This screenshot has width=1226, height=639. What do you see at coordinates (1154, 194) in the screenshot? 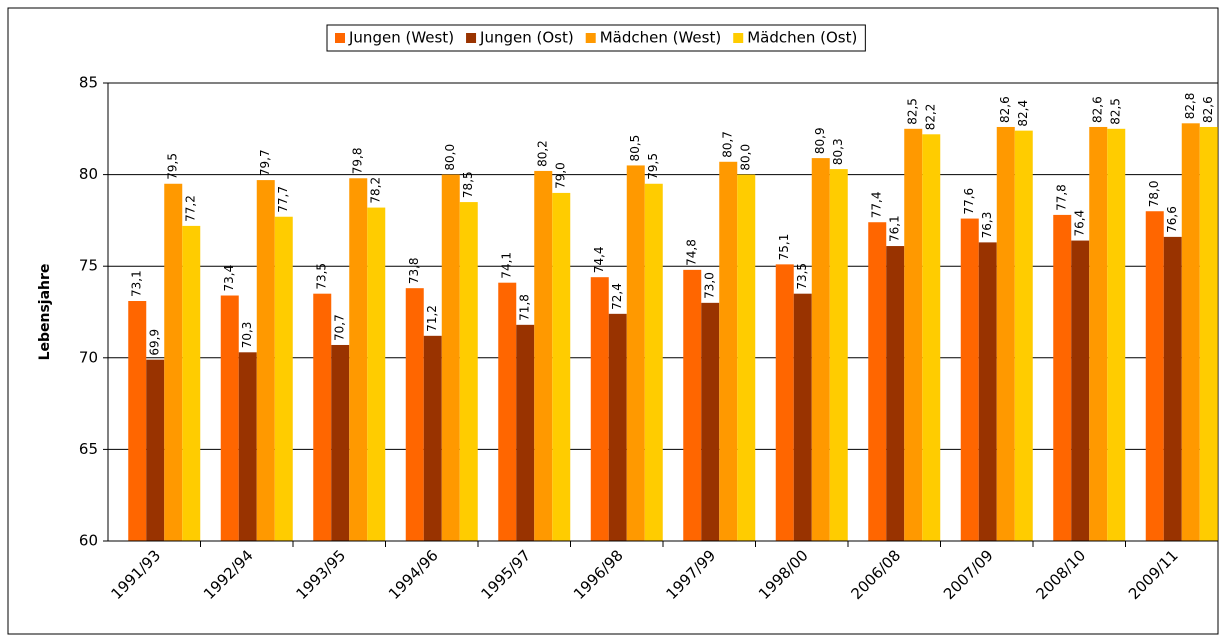
I see `value-label: 78,0` at bounding box center [1154, 194].